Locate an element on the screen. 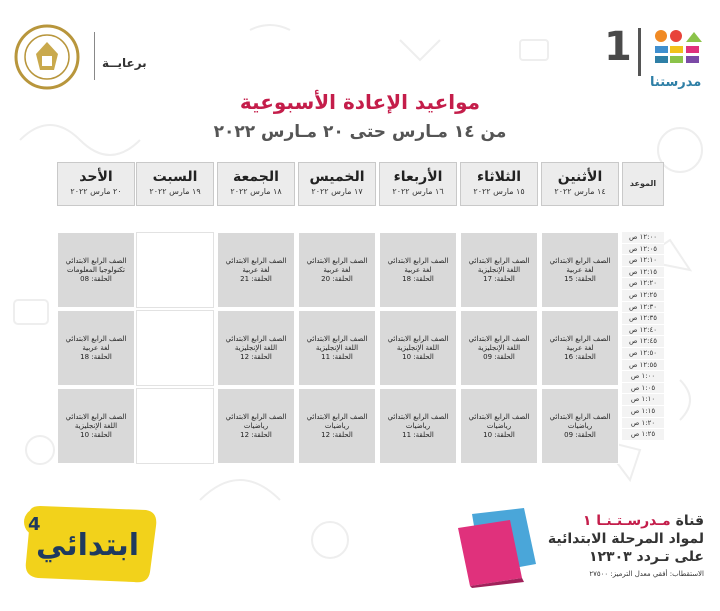 This screenshot has width=720, height=611. primary-grade-badge is located at coordinates (90, 544).